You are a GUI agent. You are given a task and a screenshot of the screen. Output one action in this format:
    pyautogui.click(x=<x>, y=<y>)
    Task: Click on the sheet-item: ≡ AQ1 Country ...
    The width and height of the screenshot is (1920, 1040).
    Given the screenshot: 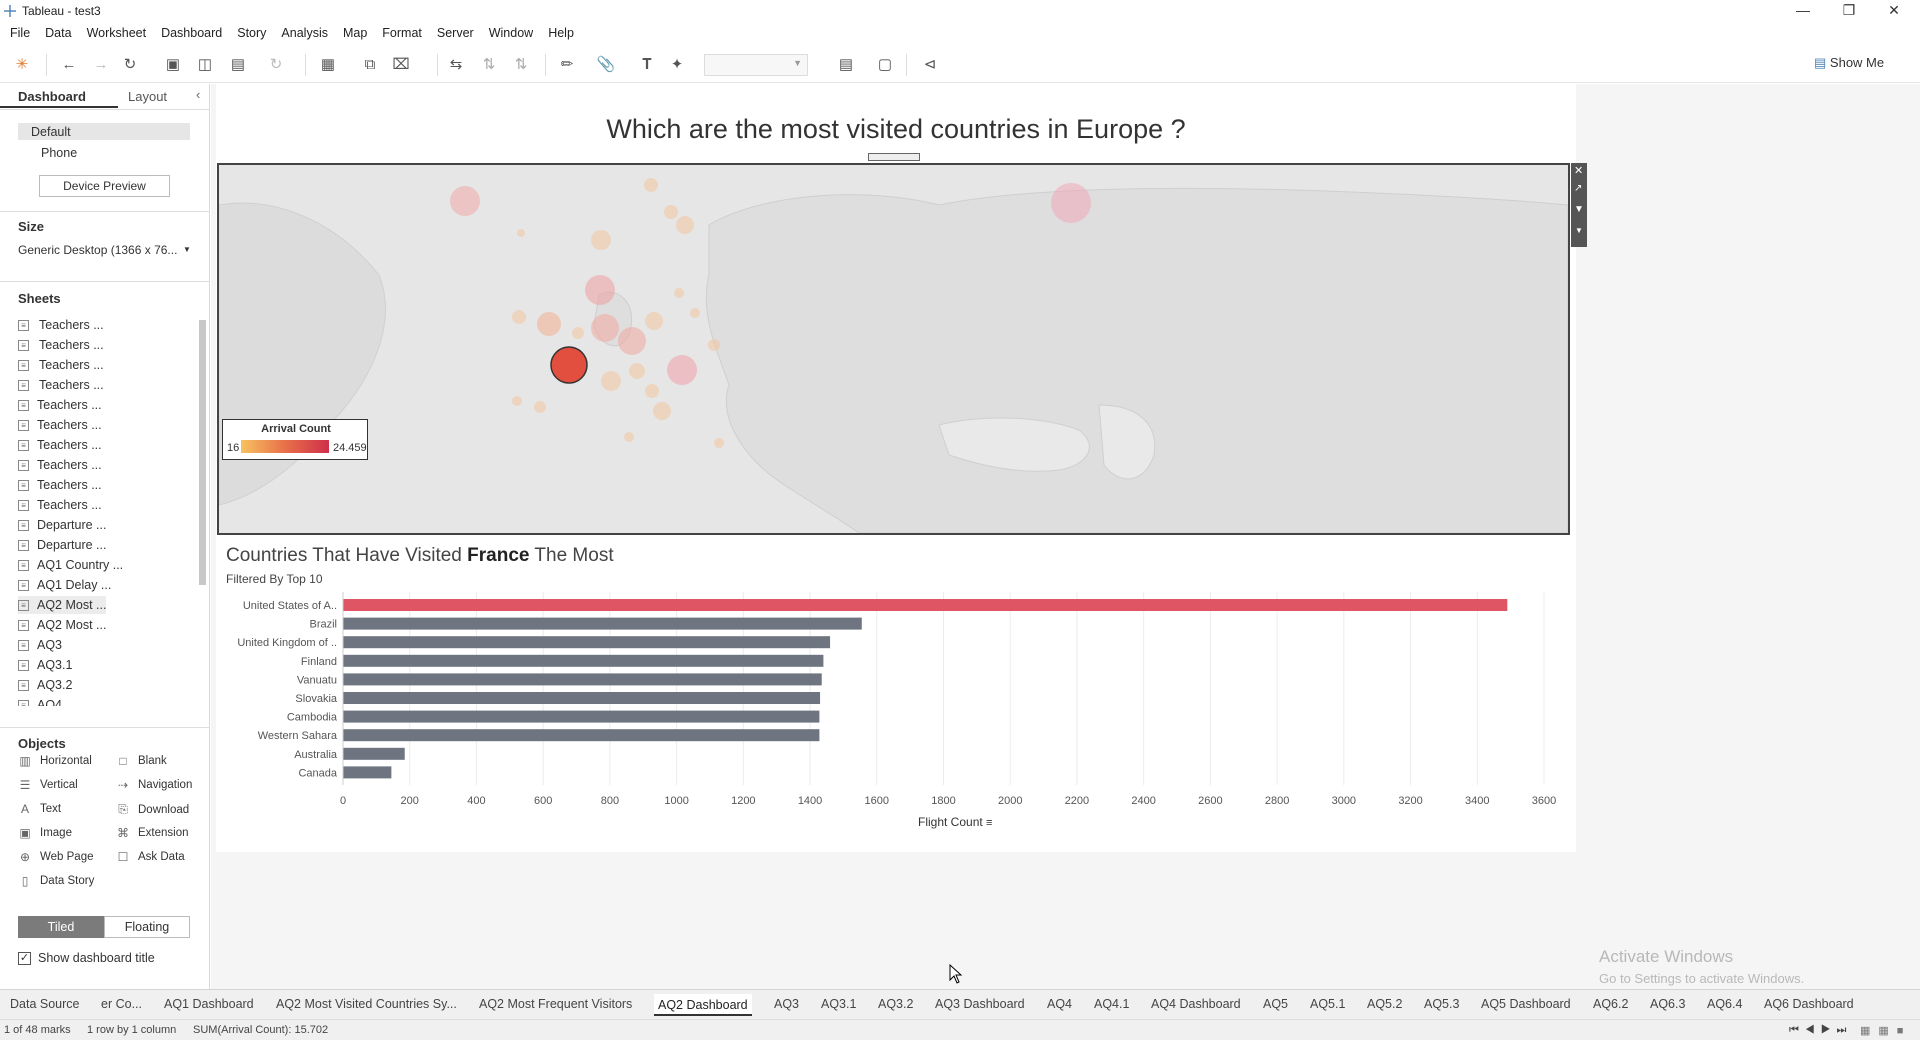 What is the action you would take?
    pyautogui.click(x=70, y=565)
    